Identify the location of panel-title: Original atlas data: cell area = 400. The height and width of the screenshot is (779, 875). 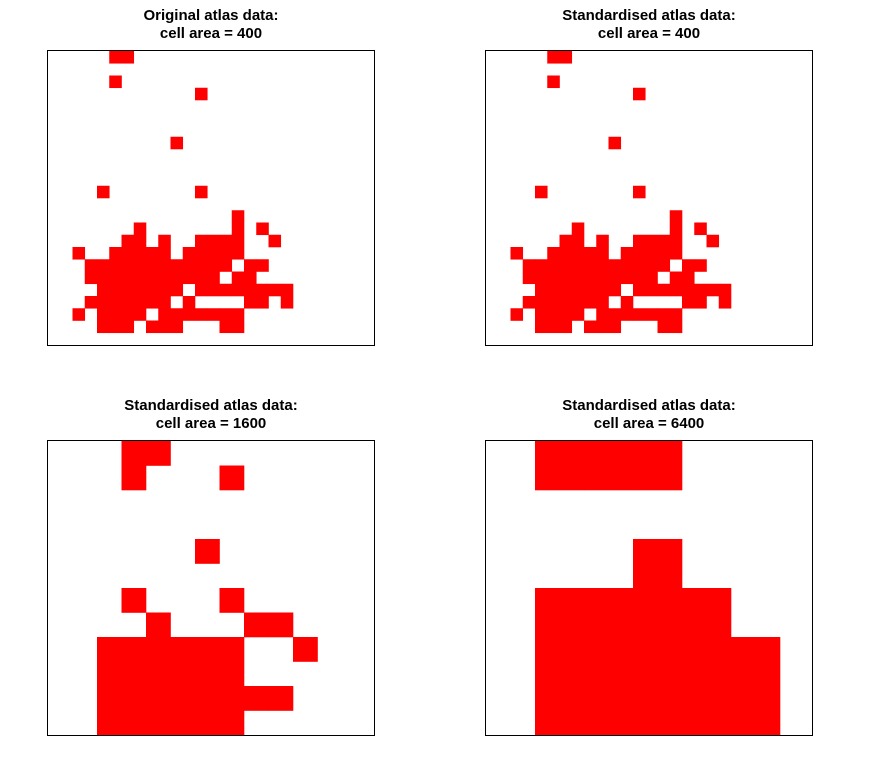
(211, 25).